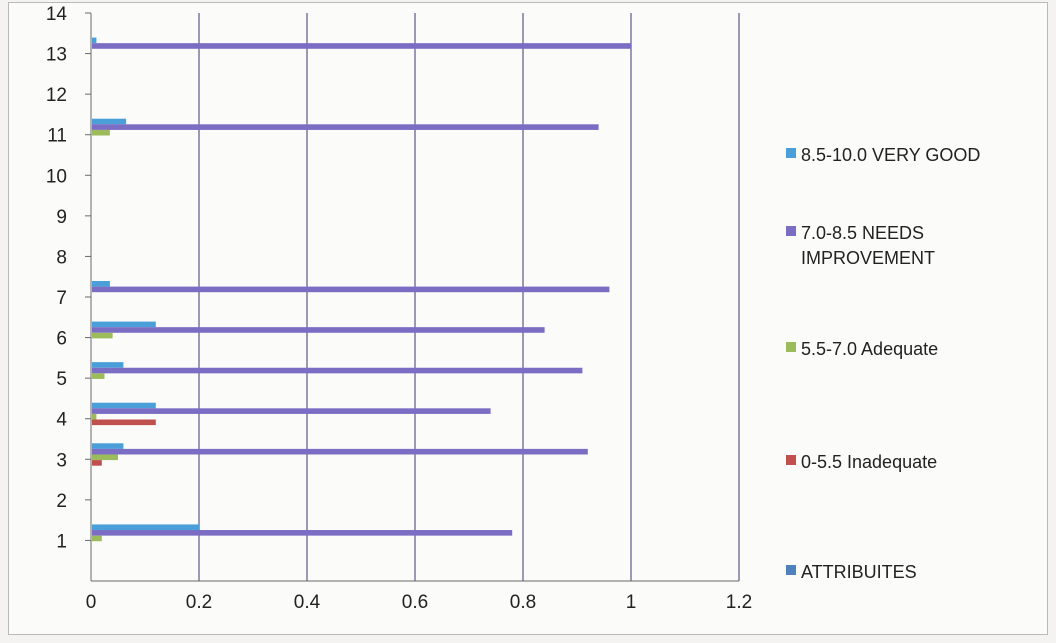  Describe the element at coordinates (61, 217) in the screenshot. I see `y-tick-label: 9` at that location.